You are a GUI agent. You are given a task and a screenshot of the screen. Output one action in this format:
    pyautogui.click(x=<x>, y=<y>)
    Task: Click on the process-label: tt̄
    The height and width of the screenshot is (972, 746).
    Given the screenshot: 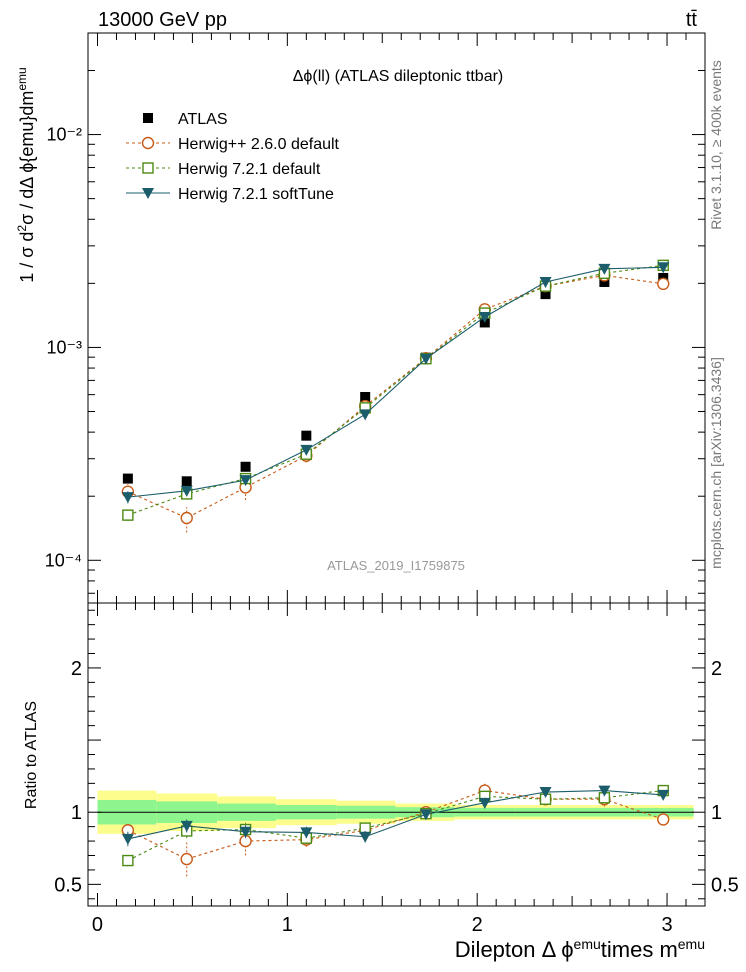 What is the action you would take?
    pyautogui.click(x=692, y=20)
    